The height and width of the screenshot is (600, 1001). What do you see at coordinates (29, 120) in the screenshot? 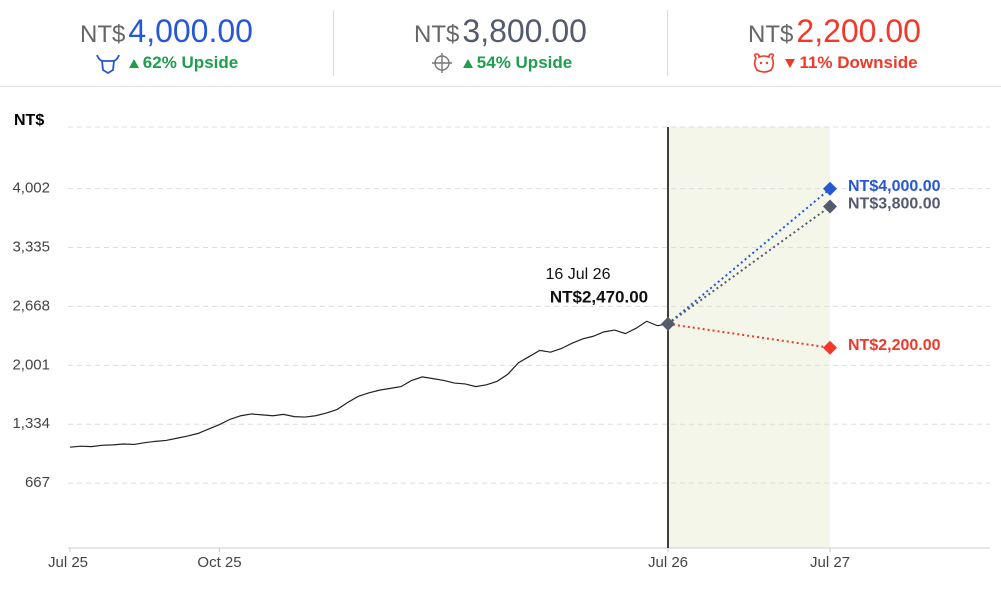
I see `y-axis-label: NT$` at bounding box center [29, 120].